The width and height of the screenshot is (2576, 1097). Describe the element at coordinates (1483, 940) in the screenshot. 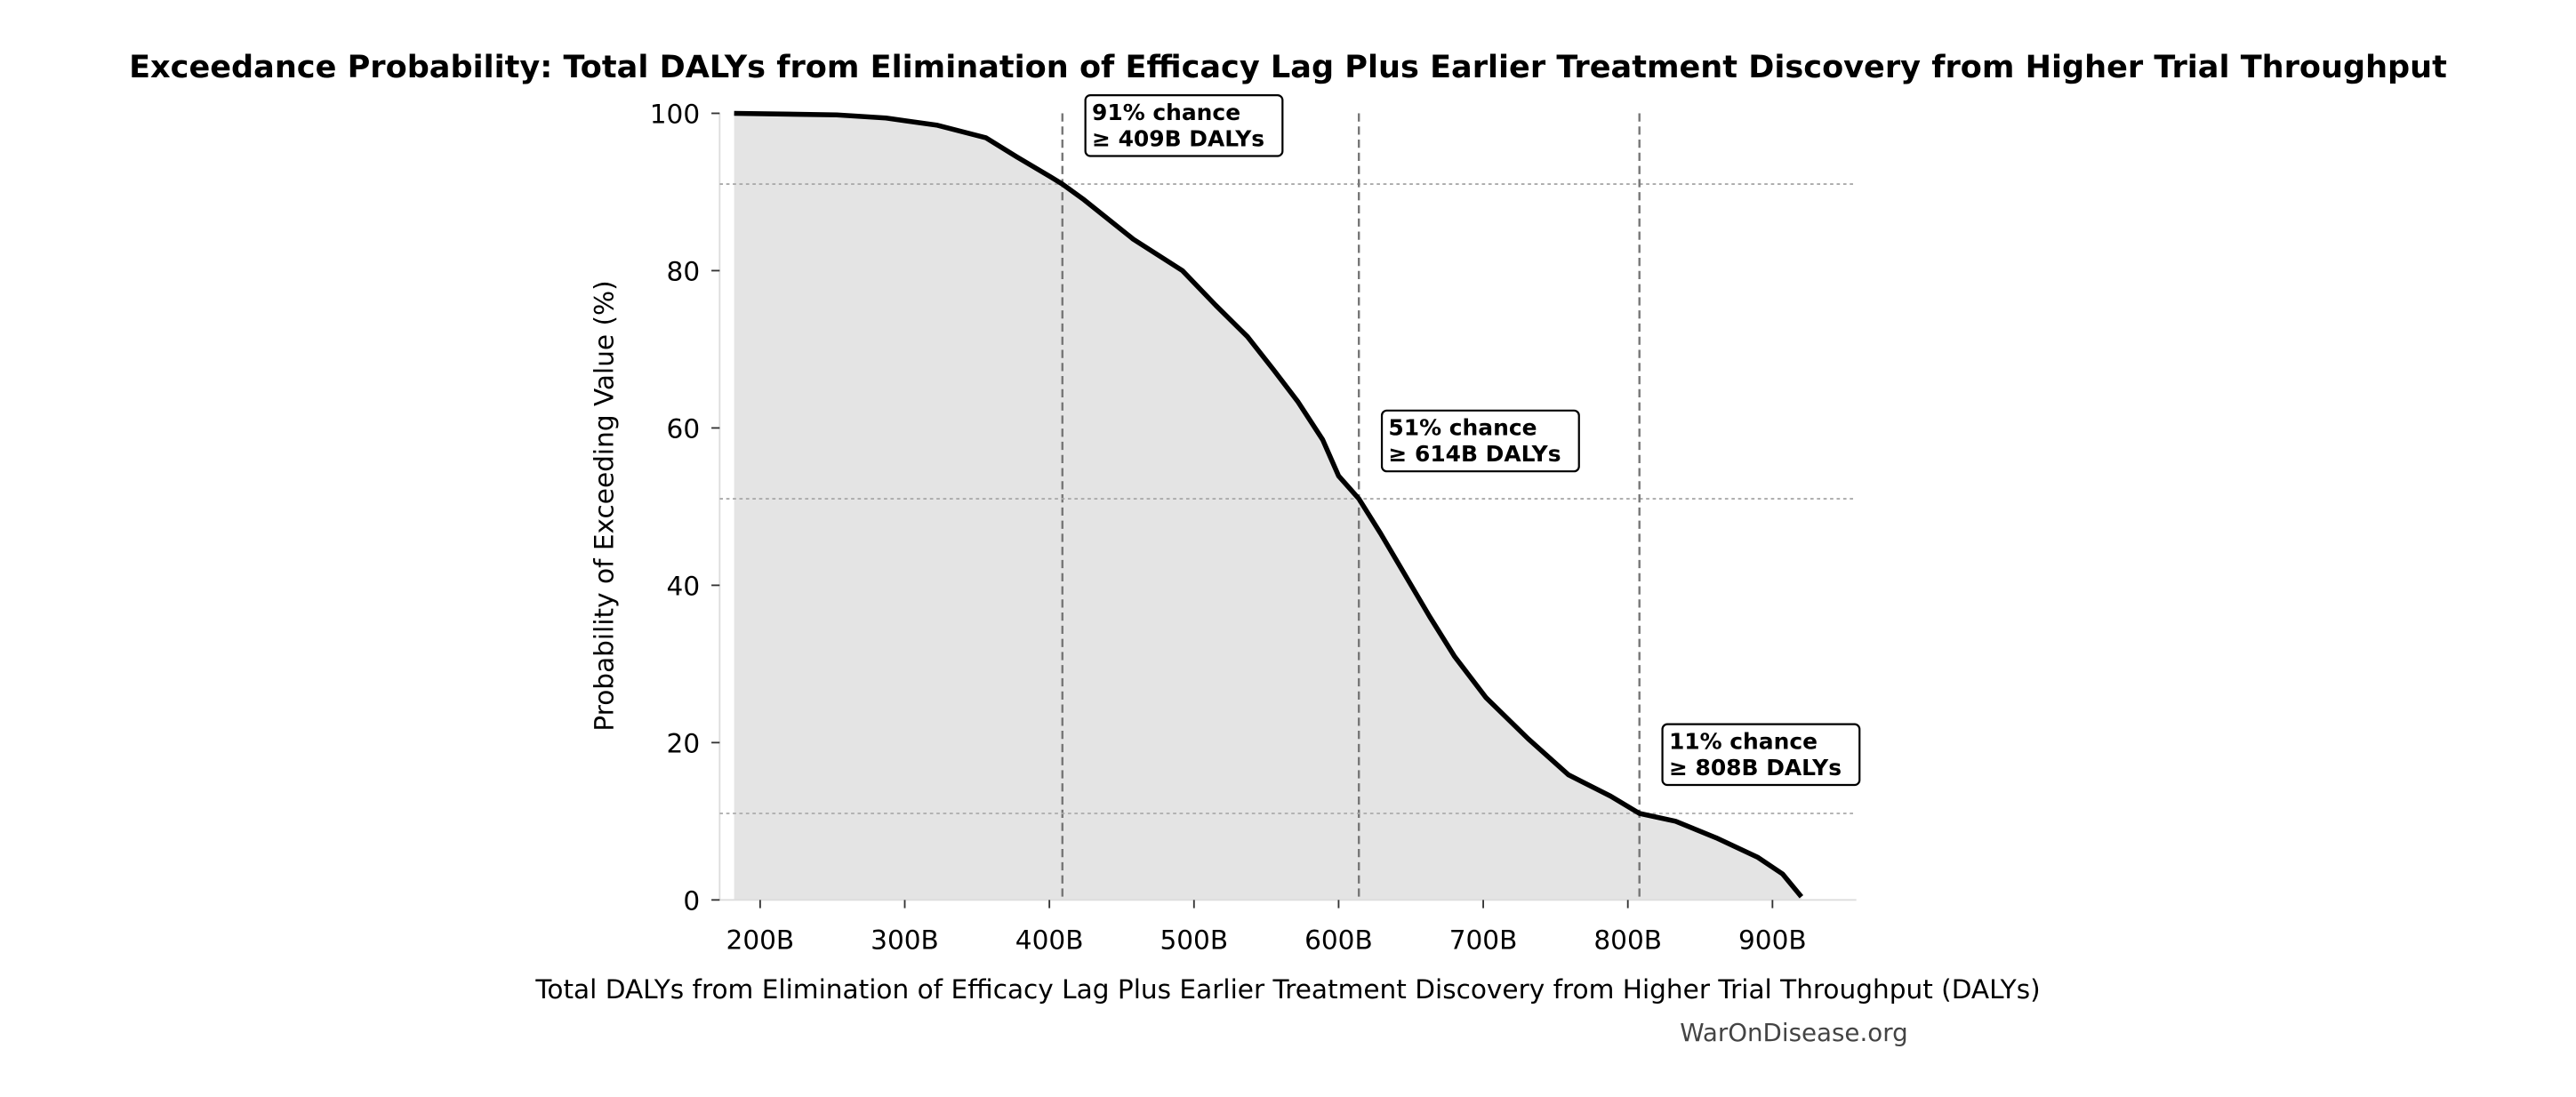

I see `x-tick-label: 700B` at that location.